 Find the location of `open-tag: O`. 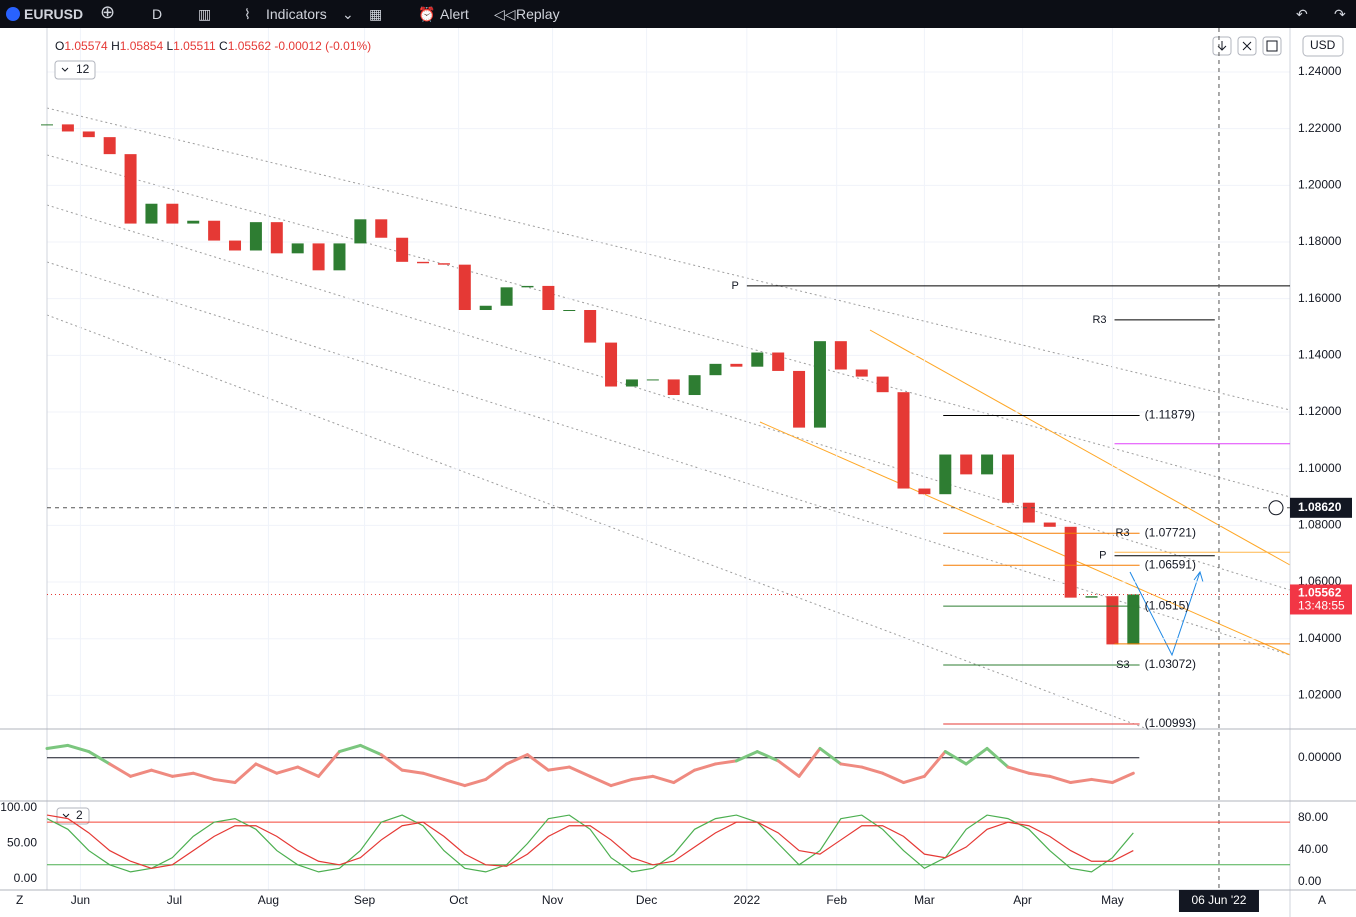

open-tag: O is located at coordinates (60, 46).